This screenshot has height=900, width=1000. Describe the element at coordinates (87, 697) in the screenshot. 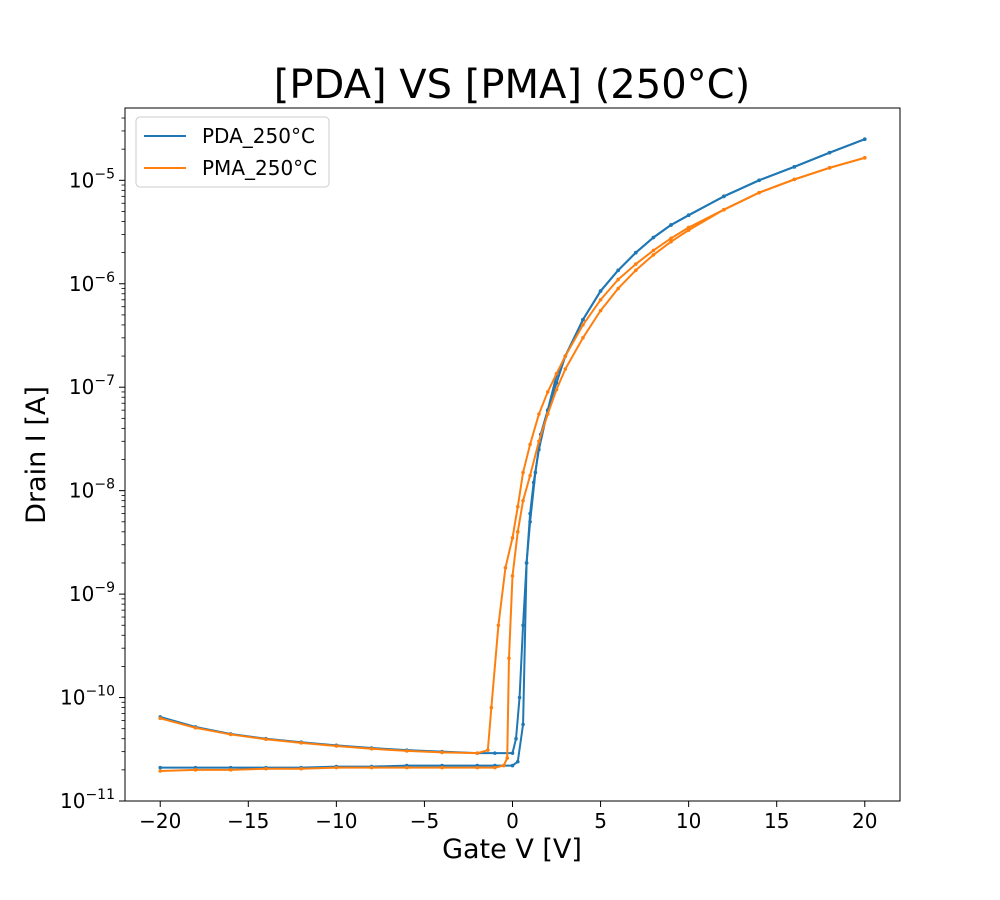

I see `y-tick-label: 10⁻¹⁰` at that location.